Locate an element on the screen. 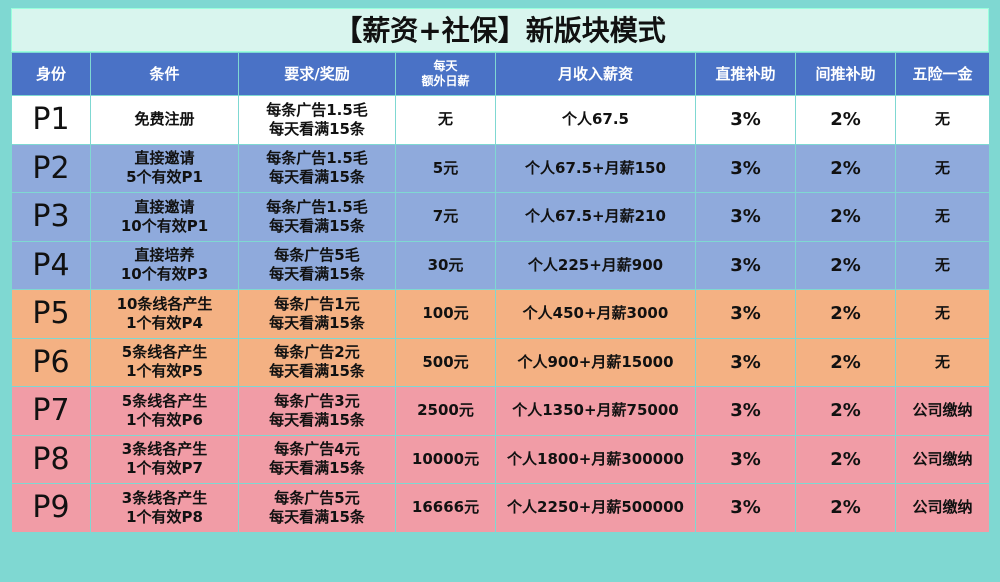 Image resolution: width=1000 pixels, height=582 pixels. column-header: 直推补助 is located at coordinates (745, 74).